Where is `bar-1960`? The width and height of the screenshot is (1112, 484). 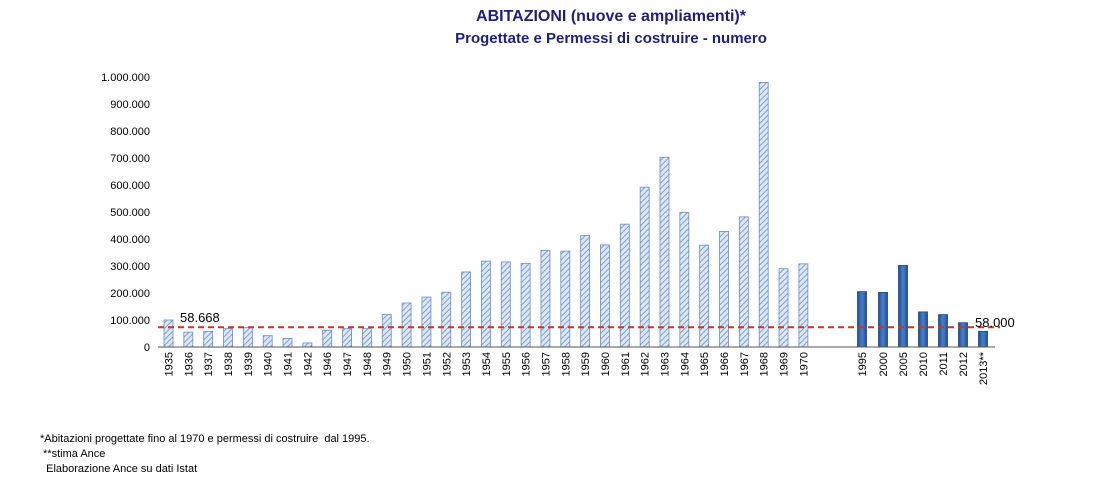 bar-1960 is located at coordinates (605, 296).